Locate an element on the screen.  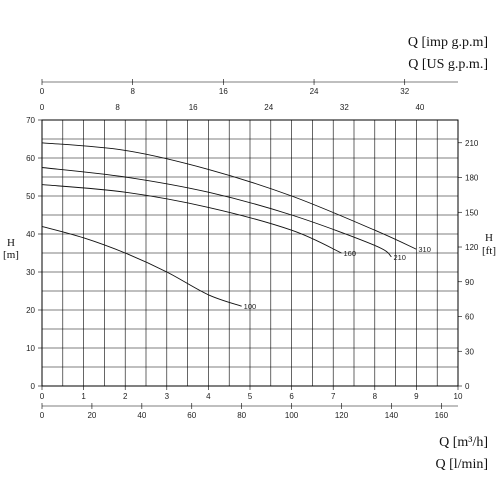
y-ft-tick-label: 30 is located at coordinates (469, 351).